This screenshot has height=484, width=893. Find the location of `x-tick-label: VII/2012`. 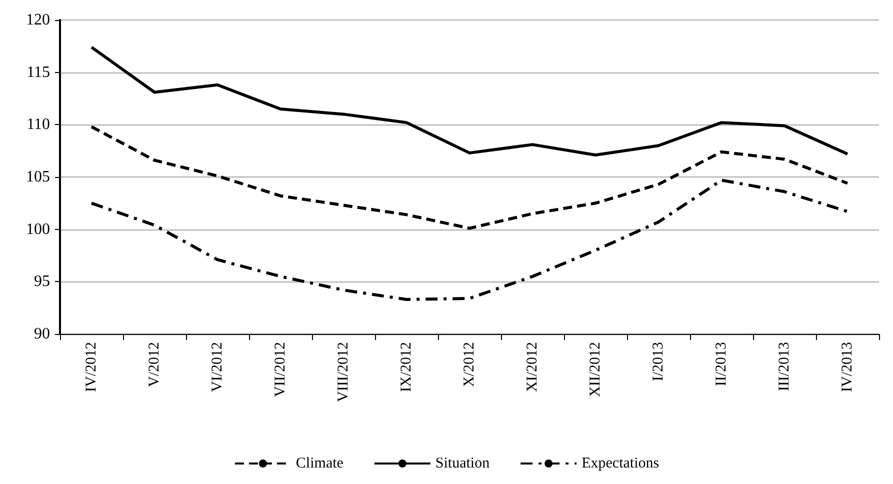

x-tick-label: VII/2012 is located at coordinates (280, 369).